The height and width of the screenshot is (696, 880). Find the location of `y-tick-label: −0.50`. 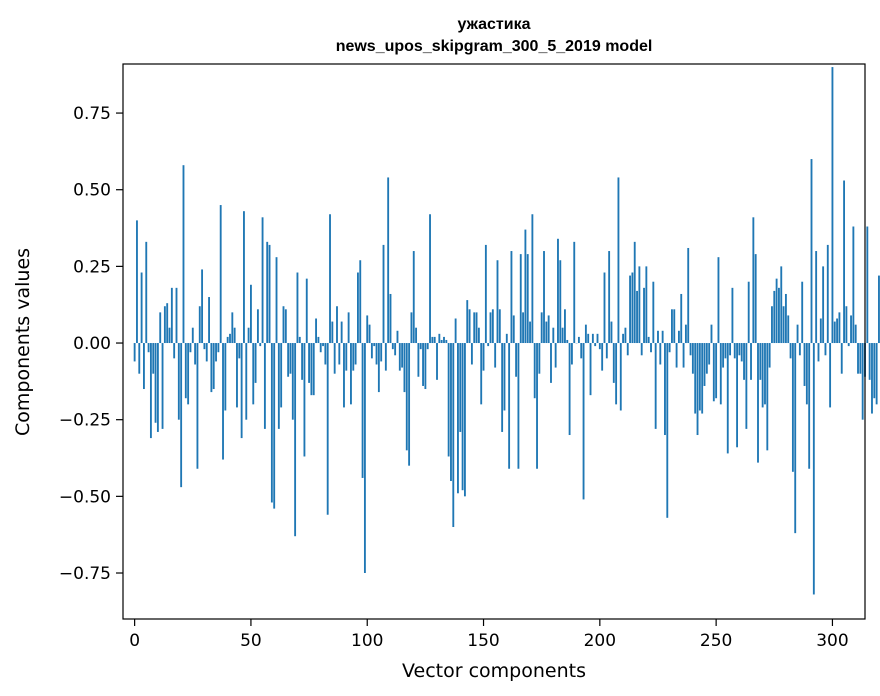

y-tick-label: −0.50 is located at coordinates (85, 497).